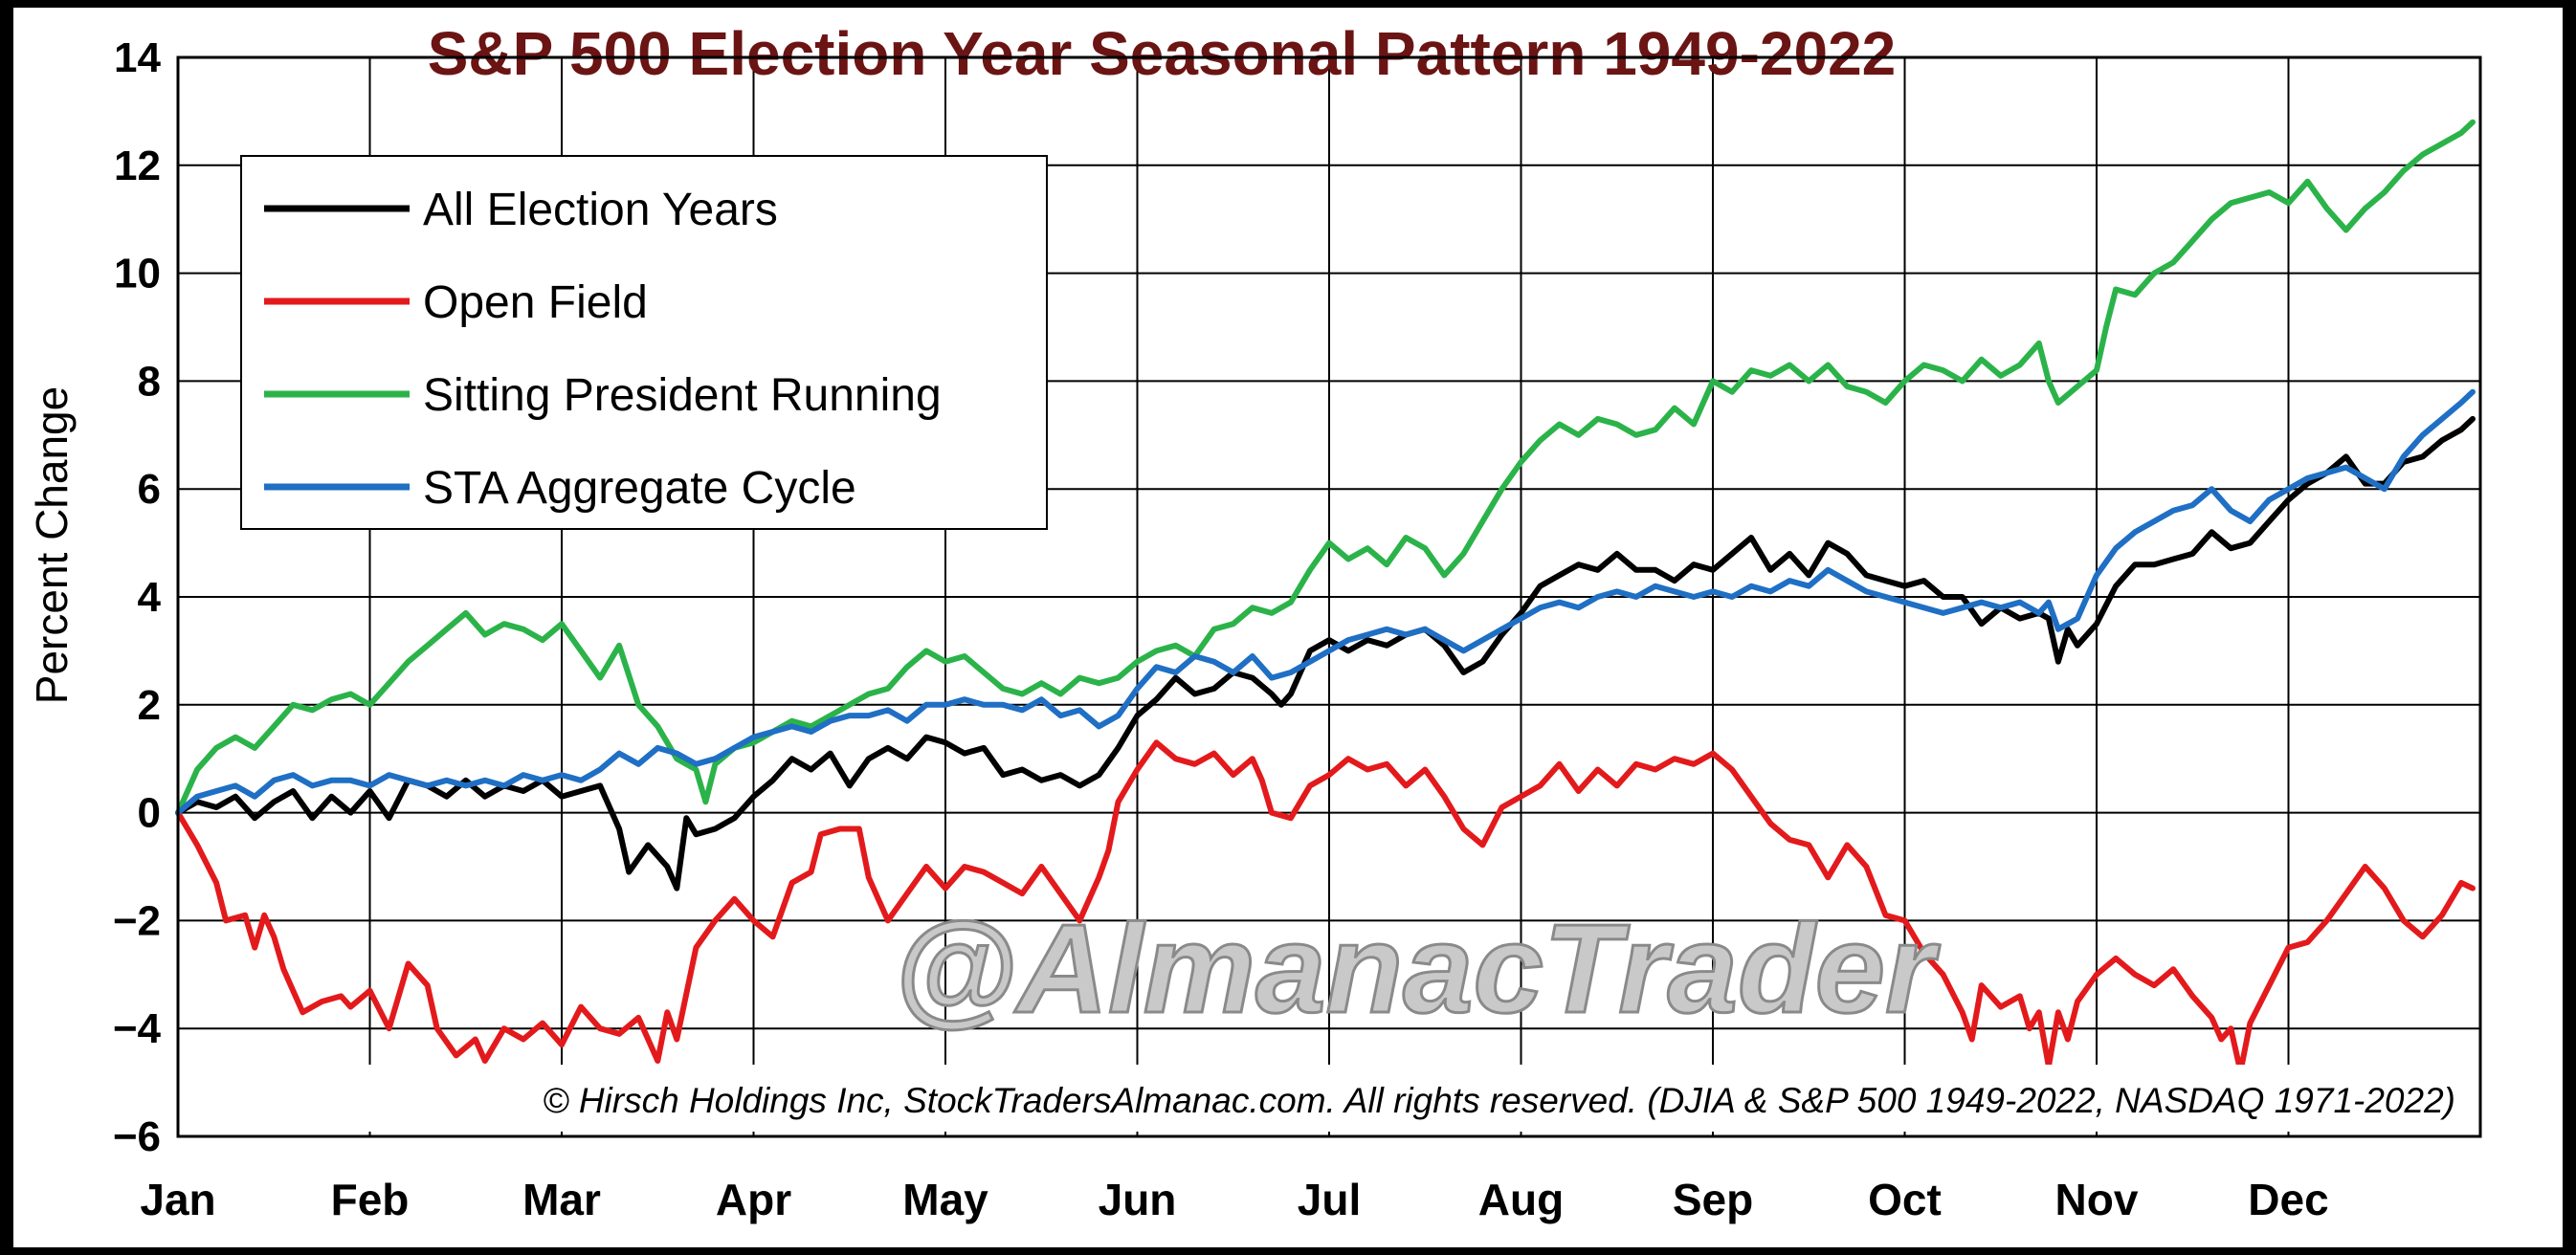  What do you see at coordinates (945, 1199) in the screenshot?
I see `x-tick-label: May` at bounding box center [945, 1199].